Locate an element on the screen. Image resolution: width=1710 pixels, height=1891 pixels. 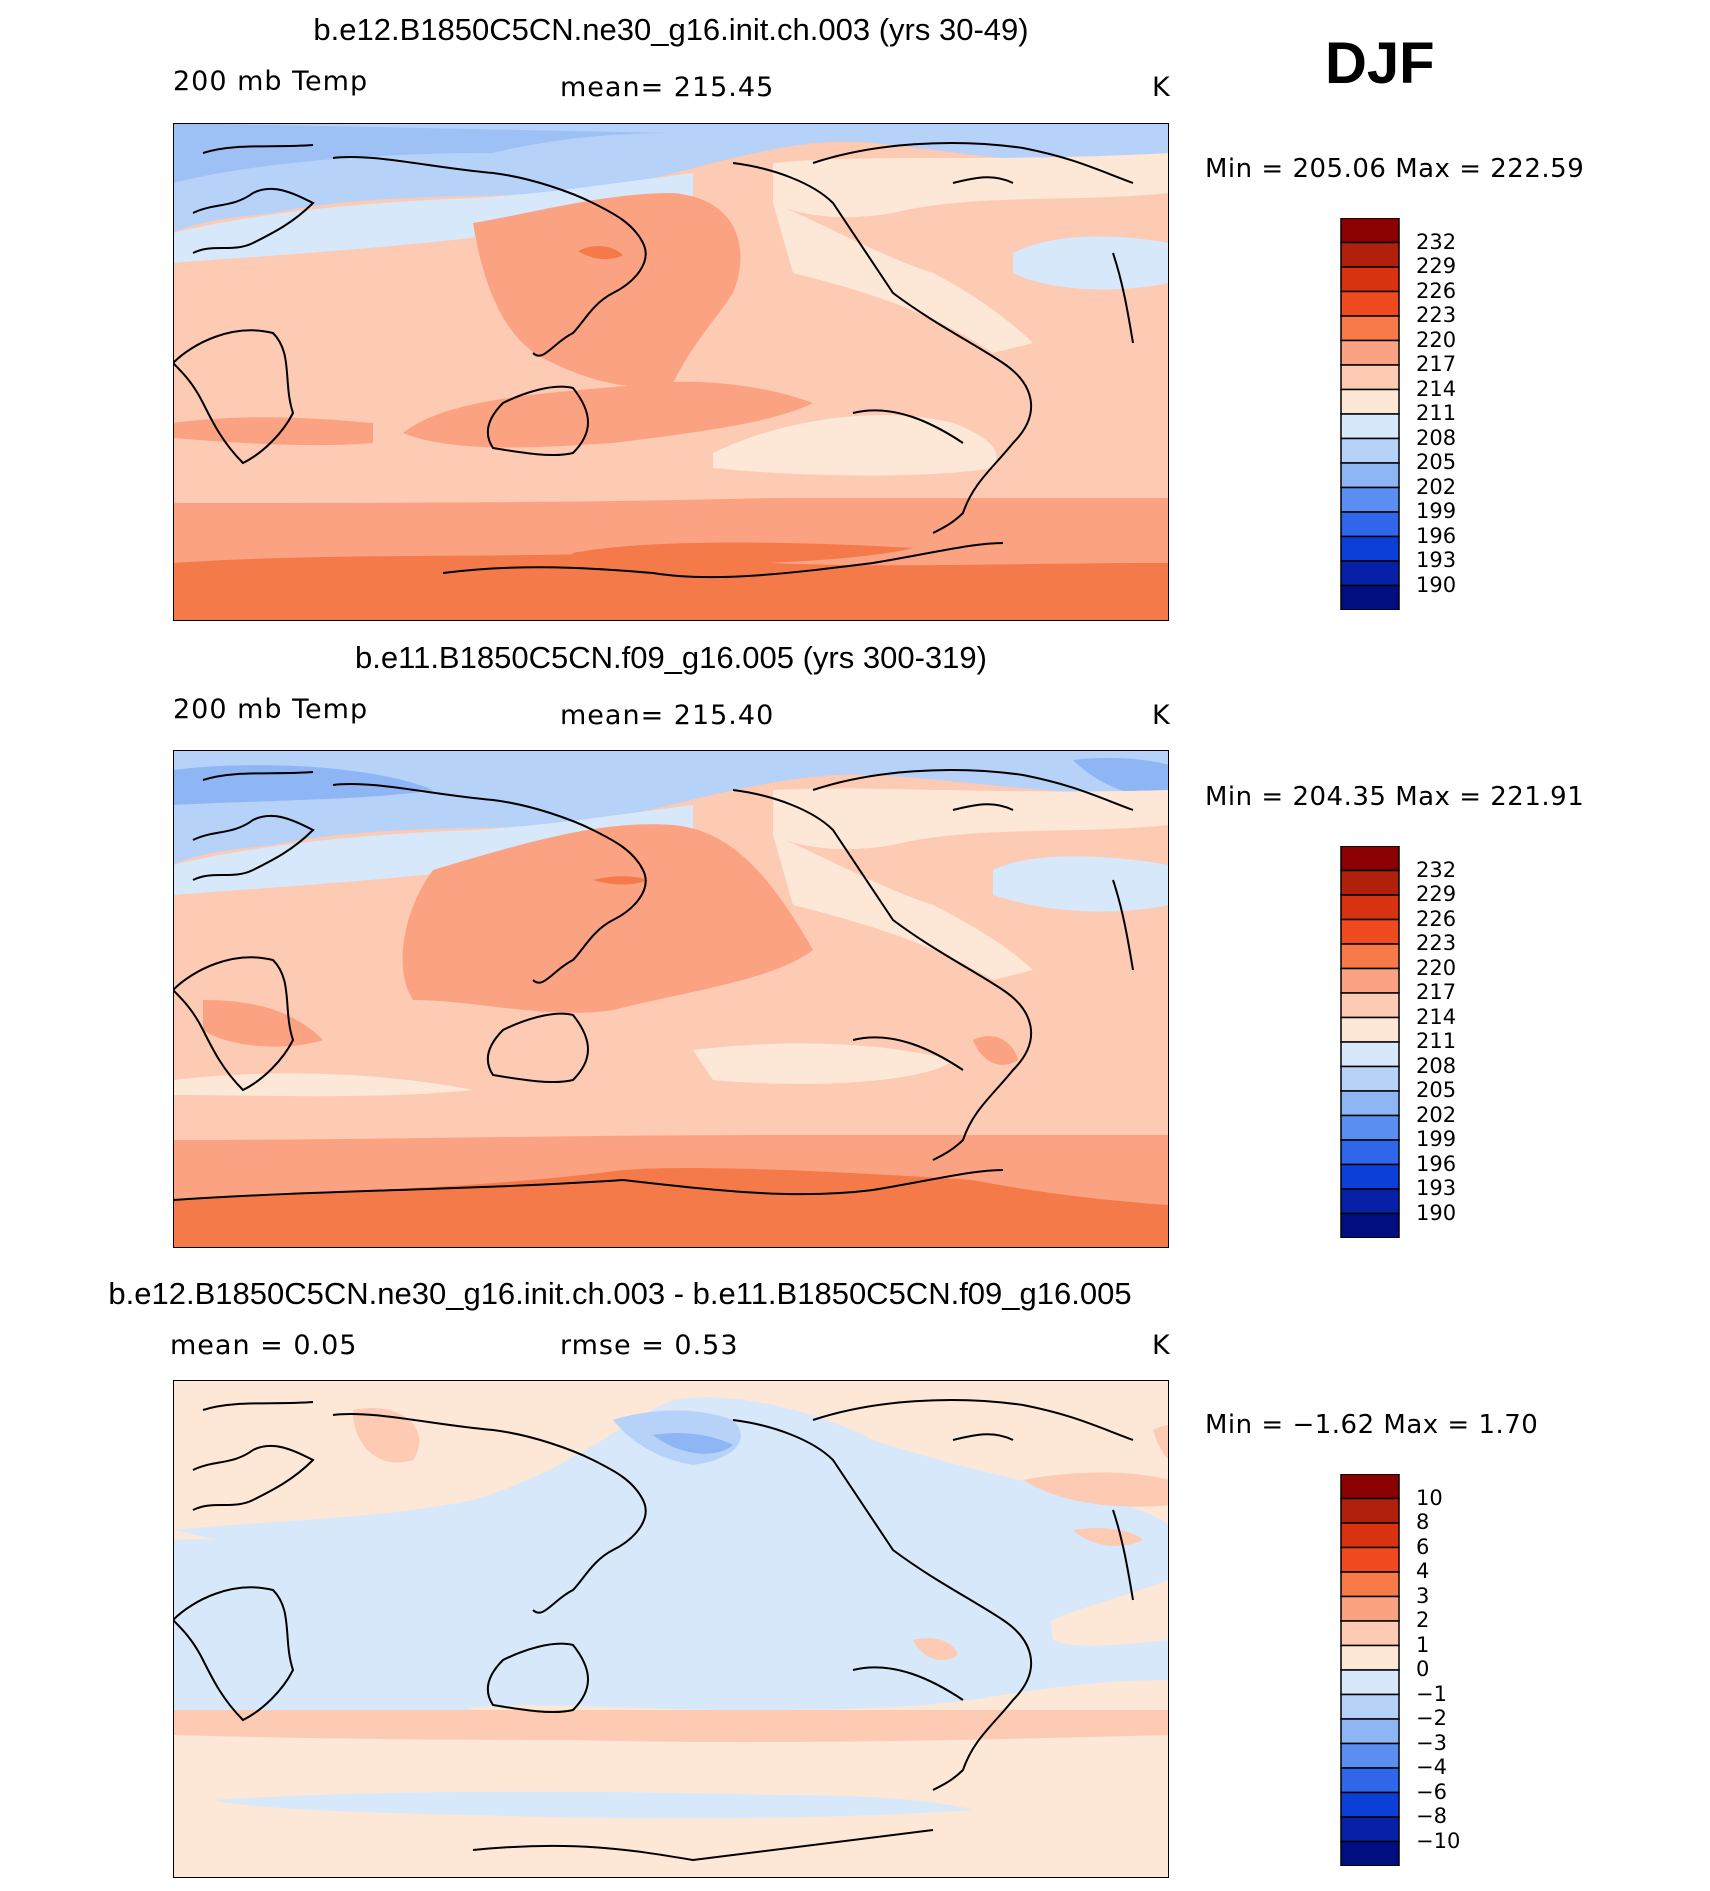
panel-3-rmse-label: rmse = 0.53 is located at coordinates (649, 1345).